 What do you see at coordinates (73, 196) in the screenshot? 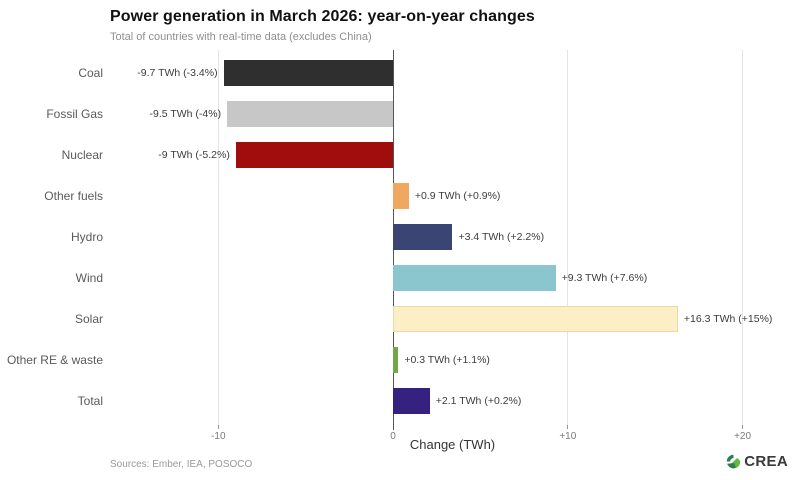
I see `category-label-other-fuels: Other fuels` at bounding box center [73, 196].